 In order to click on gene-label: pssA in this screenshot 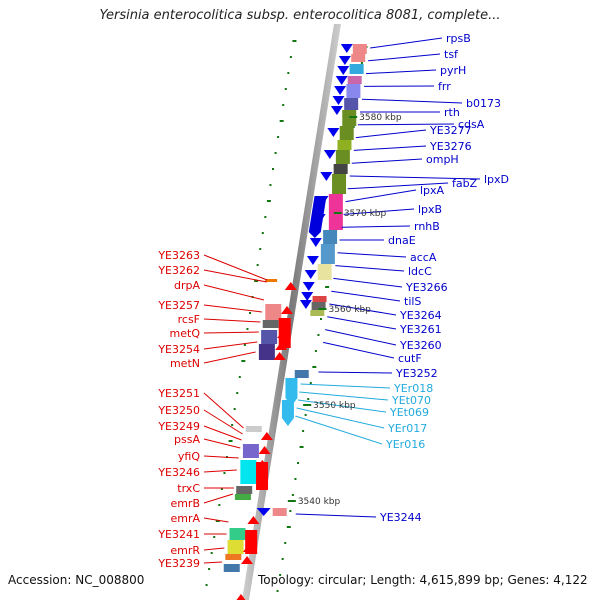, I will do `click(187, 439)`.